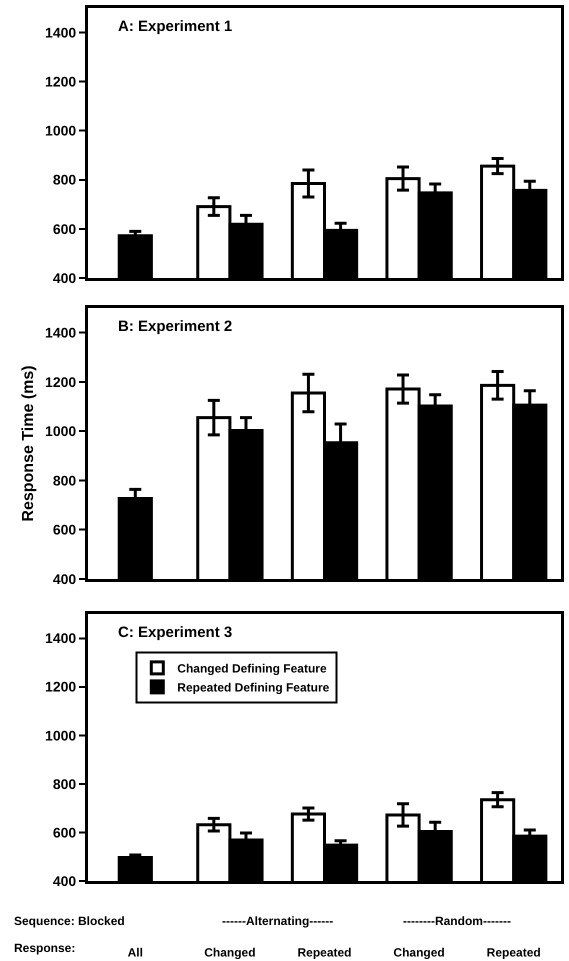 The height and width of the screenshot is (961, 569). What do you see at coordinates (28, 443) in the screenshot?
I see `y-axis-title: Response Time (ms)` at bounding box center [28, 443].